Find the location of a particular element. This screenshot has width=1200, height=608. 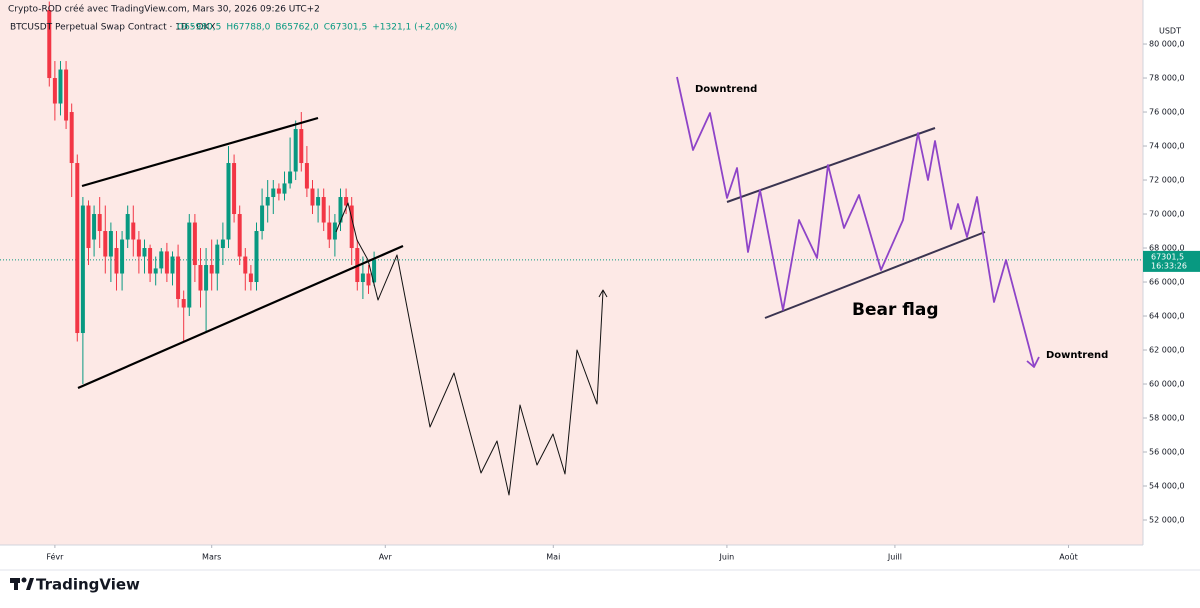

x-tick-label: Avr is located at coordinates (386, 557).